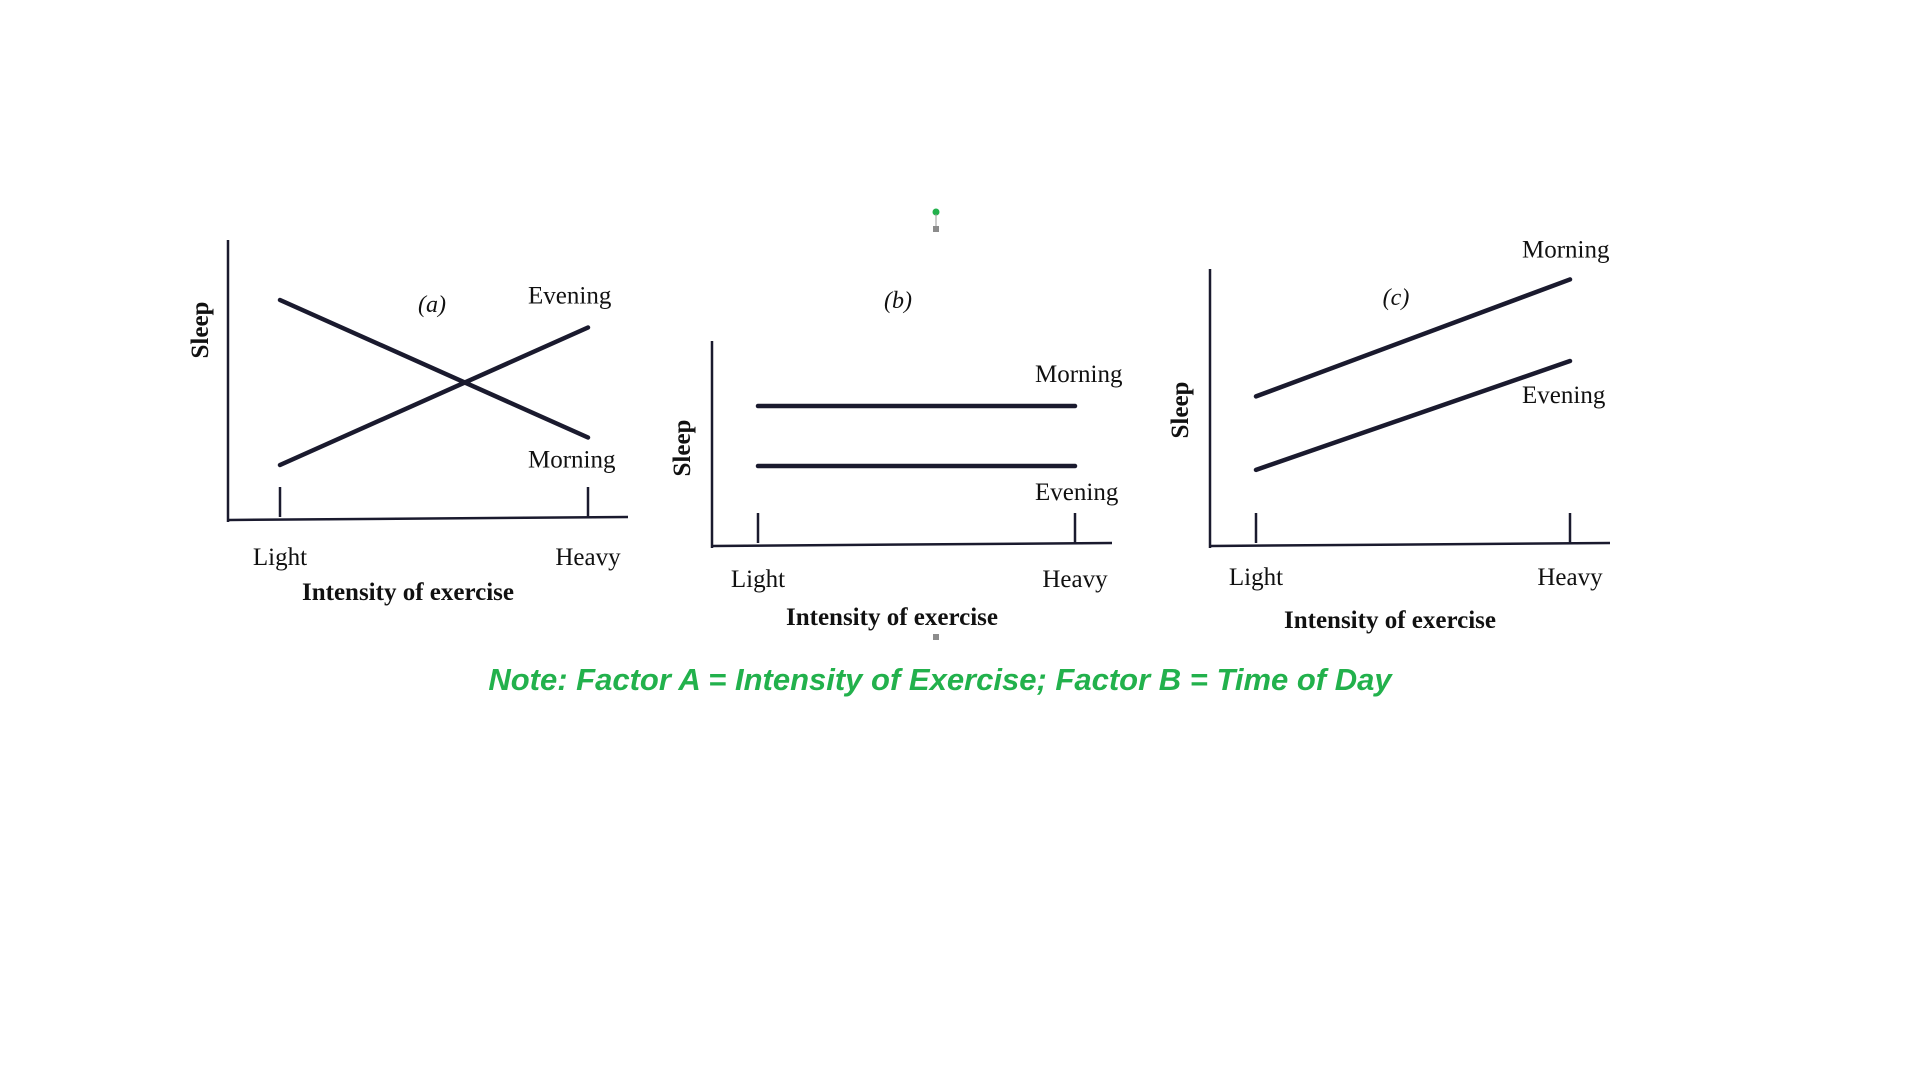 The height and width of the screenshot is (1085, 1920). Describe the element at coordinates (936, 229) in the screenshot. I see `top-resize-handle` at that location.